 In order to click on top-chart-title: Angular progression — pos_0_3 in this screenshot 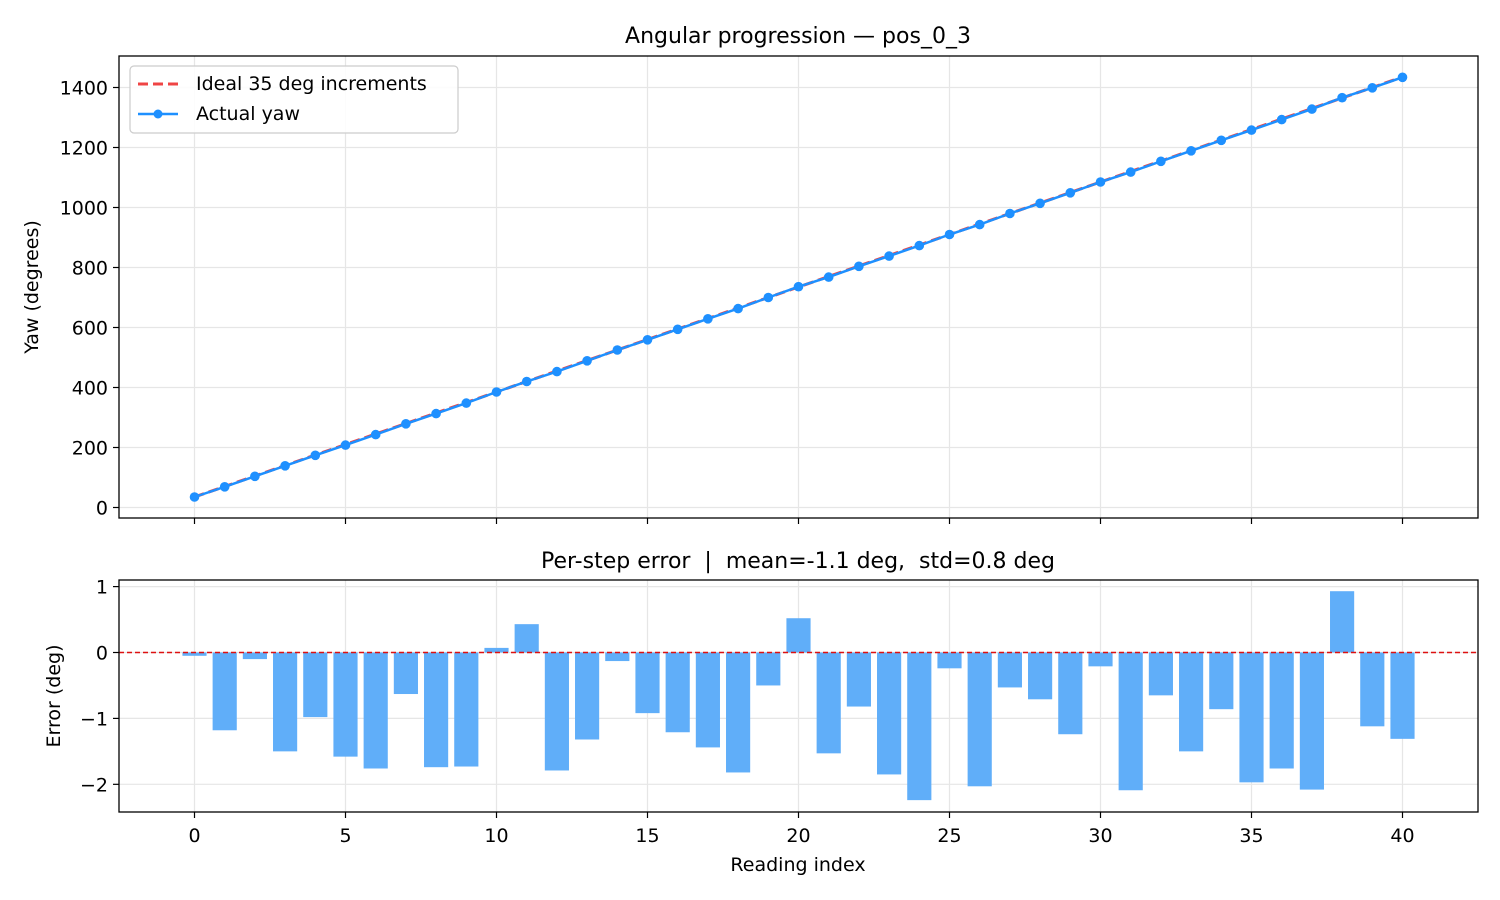, I will do `click(798, 36)`.